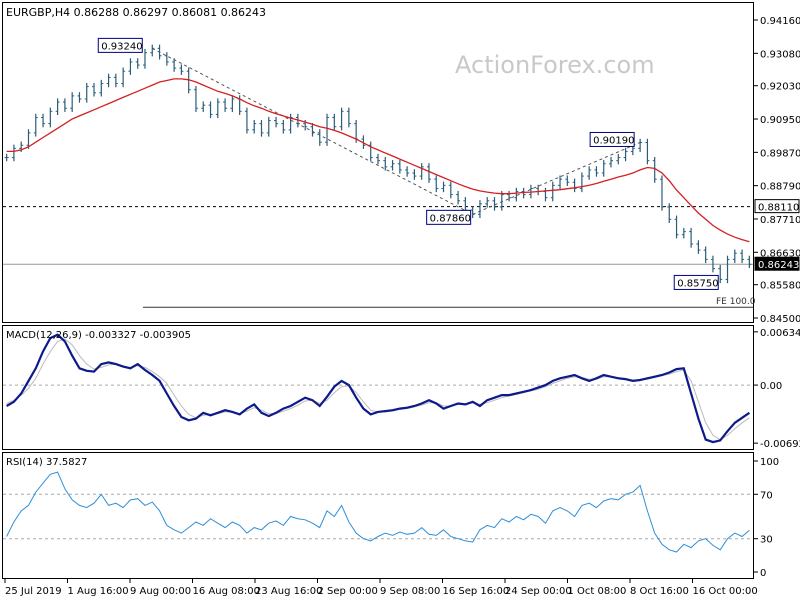  I want to click on rsi-title: RSI(14) 37.5827, so click(46, 462).